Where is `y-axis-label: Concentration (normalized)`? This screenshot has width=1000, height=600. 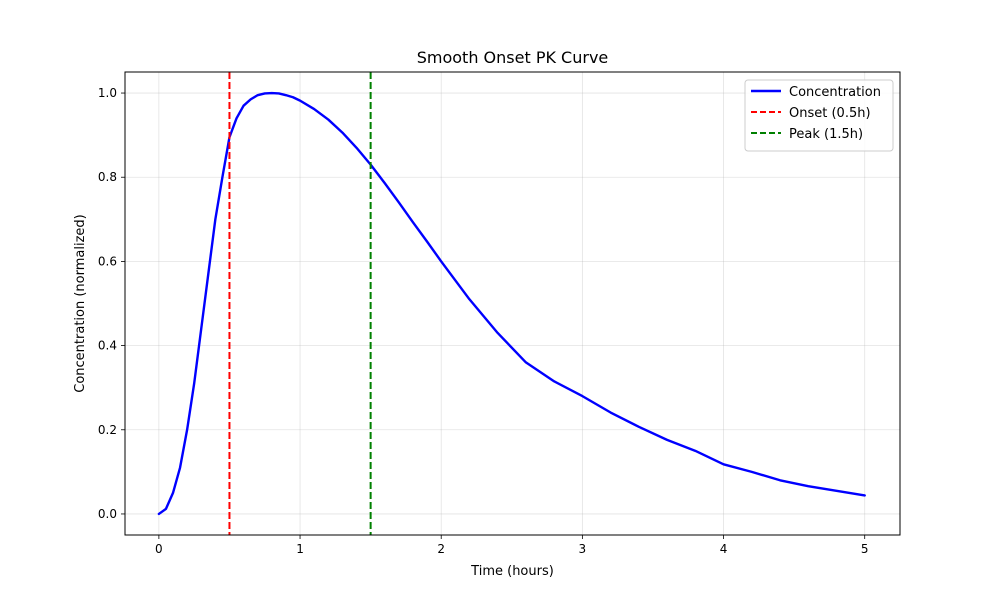
y-axis-label: Concentration (normalized) is located at coordinates (80, 303).